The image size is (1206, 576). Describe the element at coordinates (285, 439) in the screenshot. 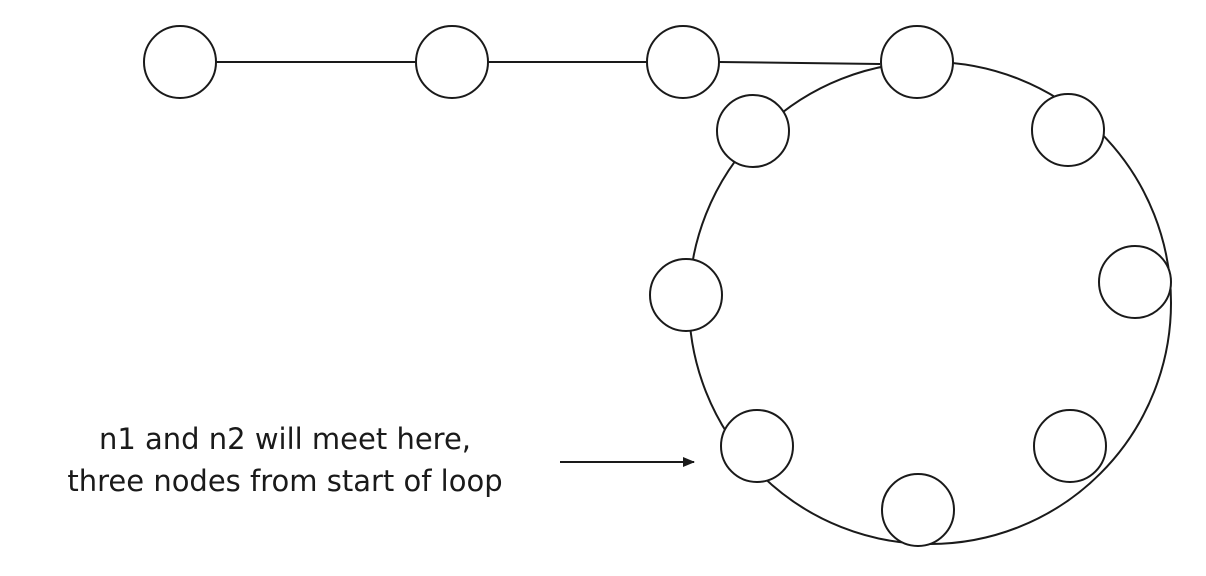

I see `annotation-line-1: n1 and n2 will meet here,` at that location.